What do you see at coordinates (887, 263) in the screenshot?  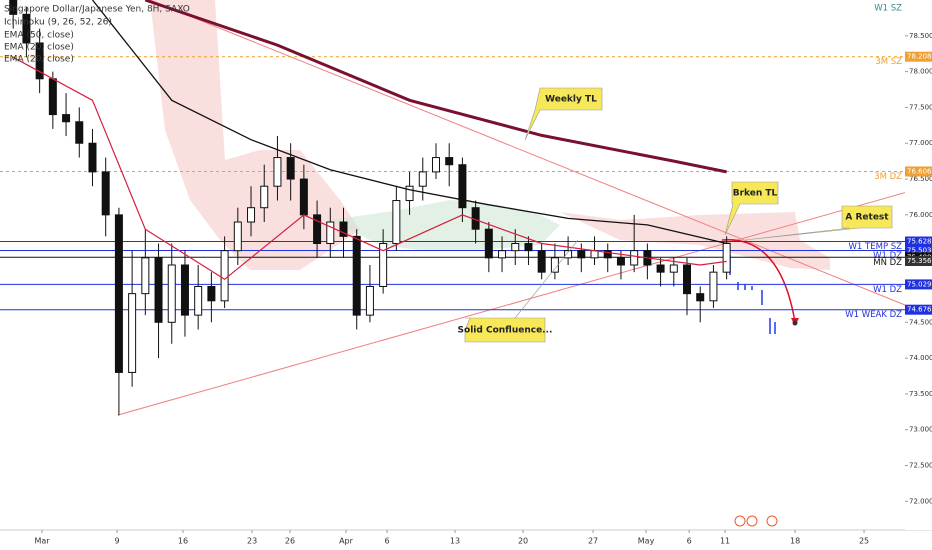 I see `level-name: MN DZ` at bounding box center [887, 263].